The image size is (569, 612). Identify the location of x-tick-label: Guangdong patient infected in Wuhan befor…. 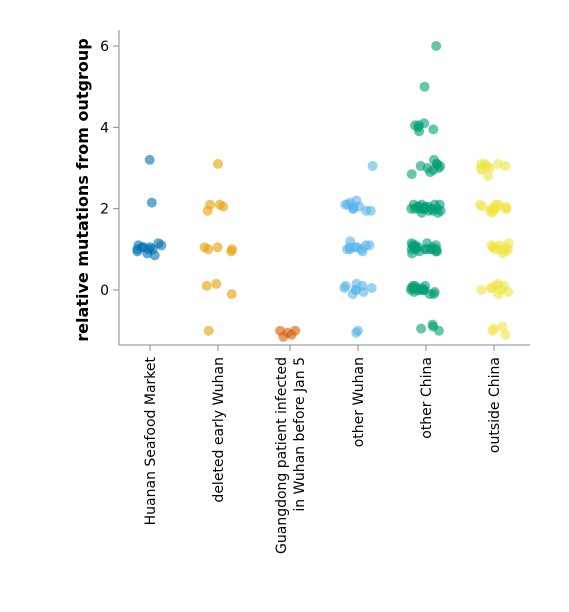
(291, 455).